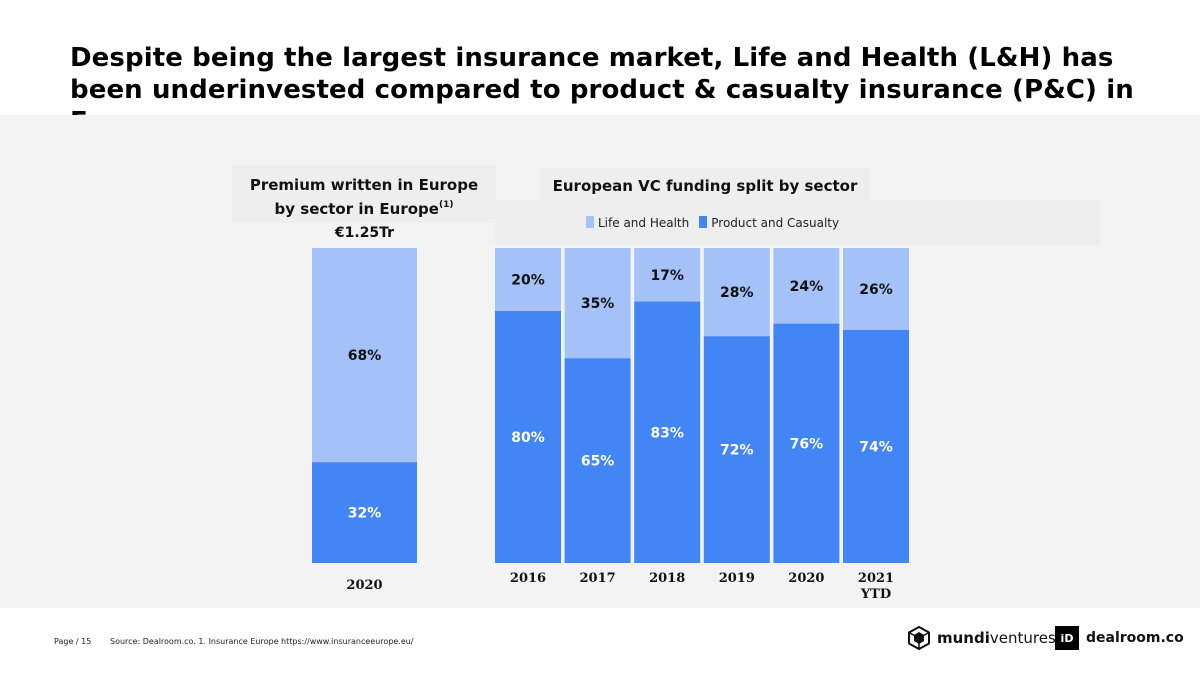 This screenshot has width=1200, height=675. What do you see at coordinates (446, 205) in the screenshot?
I see `footnote-marker: (1)` at bounding box center [446, 205].